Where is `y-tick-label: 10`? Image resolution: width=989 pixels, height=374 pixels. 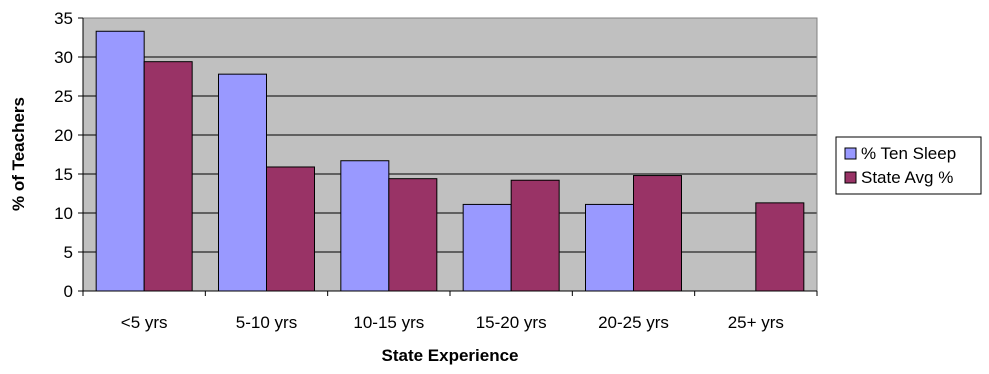 y-tick-label: 10 is located at coordinates (63, 213).